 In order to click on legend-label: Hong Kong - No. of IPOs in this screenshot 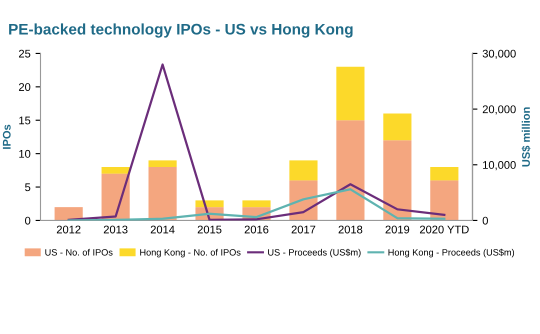, I will do `click(190, 253)`.